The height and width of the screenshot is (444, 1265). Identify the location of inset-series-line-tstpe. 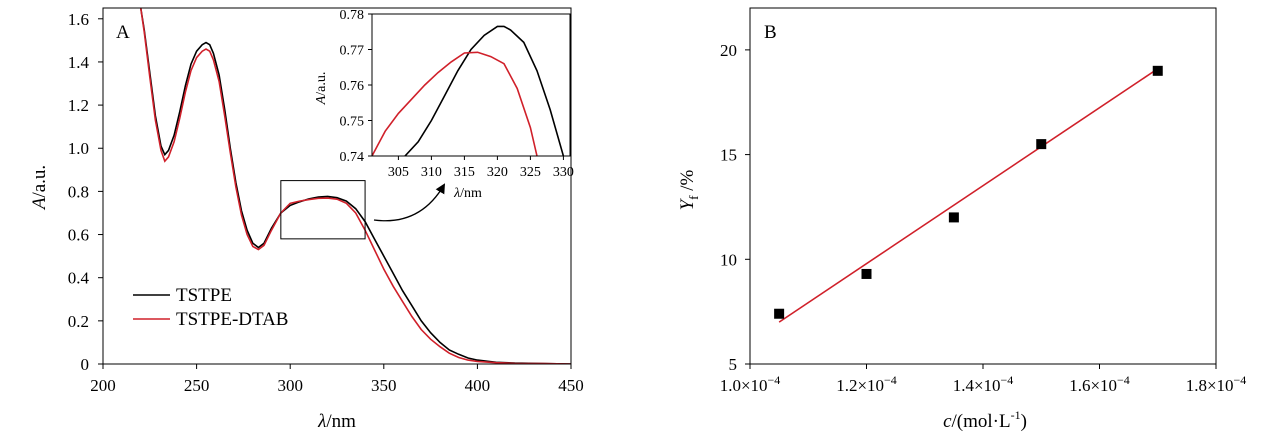
(484, 90).